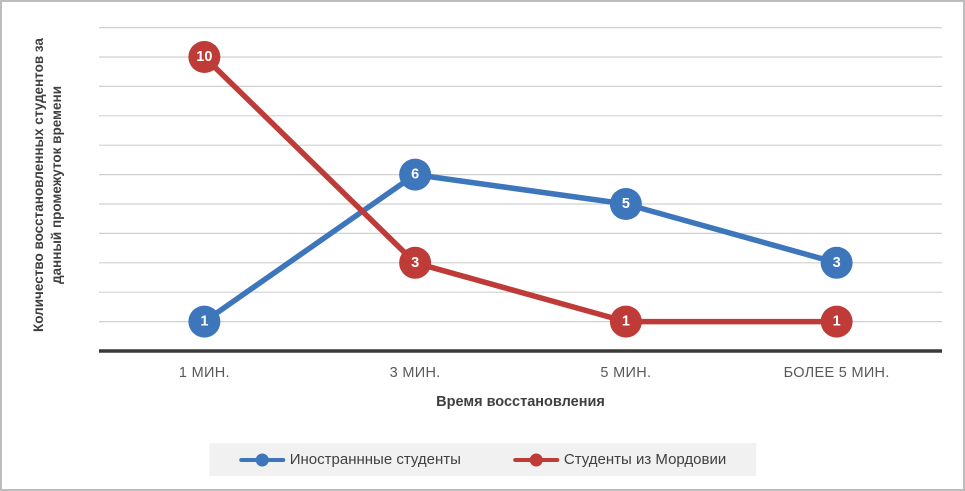 The height and width of the screenshot is (491, 965). What do you see at coordinates (520, 402) in the screenshot?
I see `x-axis-title: Время восстановления` at bounding box center [520, 402].